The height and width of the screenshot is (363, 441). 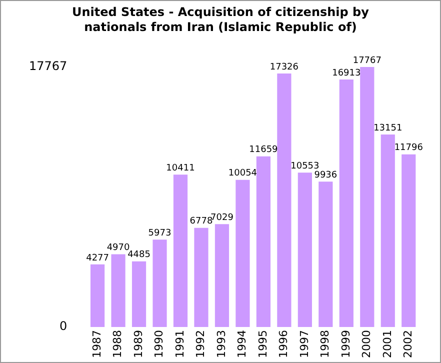 What do you see at coordinates (388, 128) in the screenshot?
I see `data-label: 13151` at bounding box center [388, 128].